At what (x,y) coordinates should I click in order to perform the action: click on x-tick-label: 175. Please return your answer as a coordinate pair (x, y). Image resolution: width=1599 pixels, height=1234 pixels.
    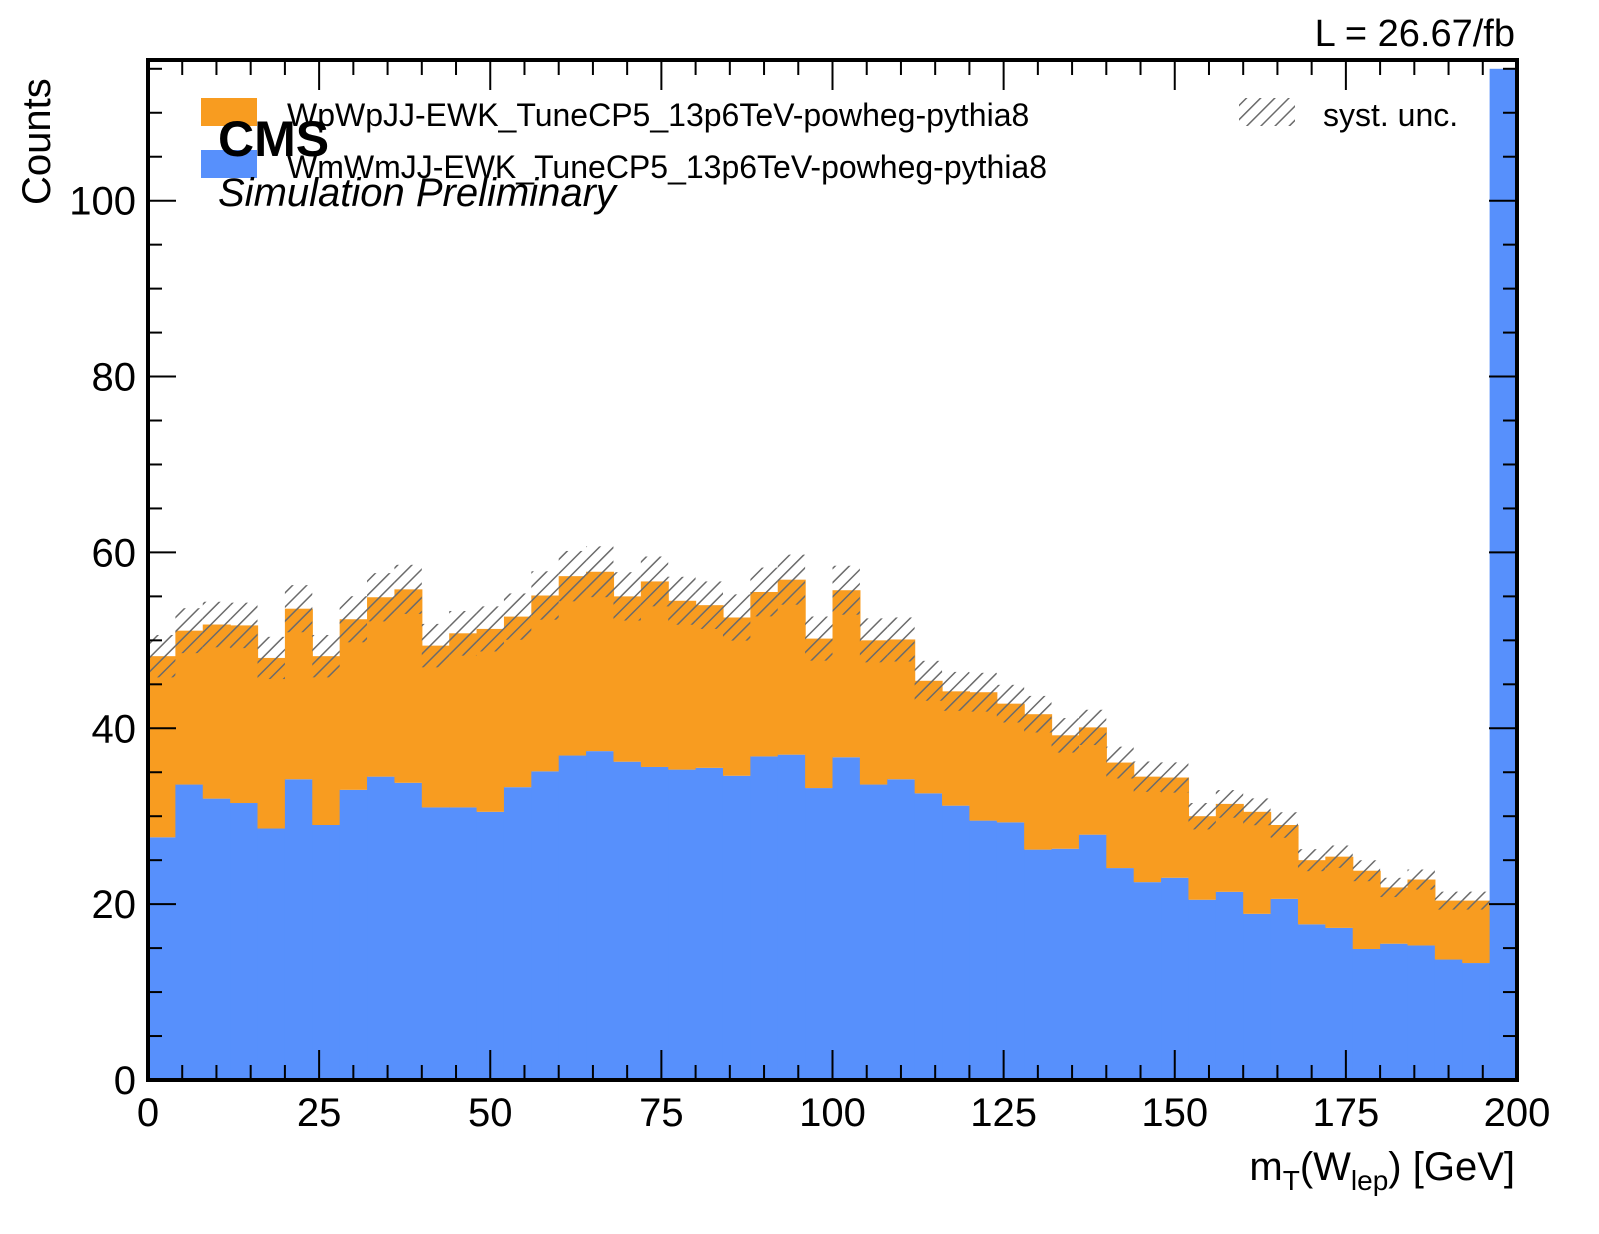
    Looking at the image, I should click on (1346, 1113).